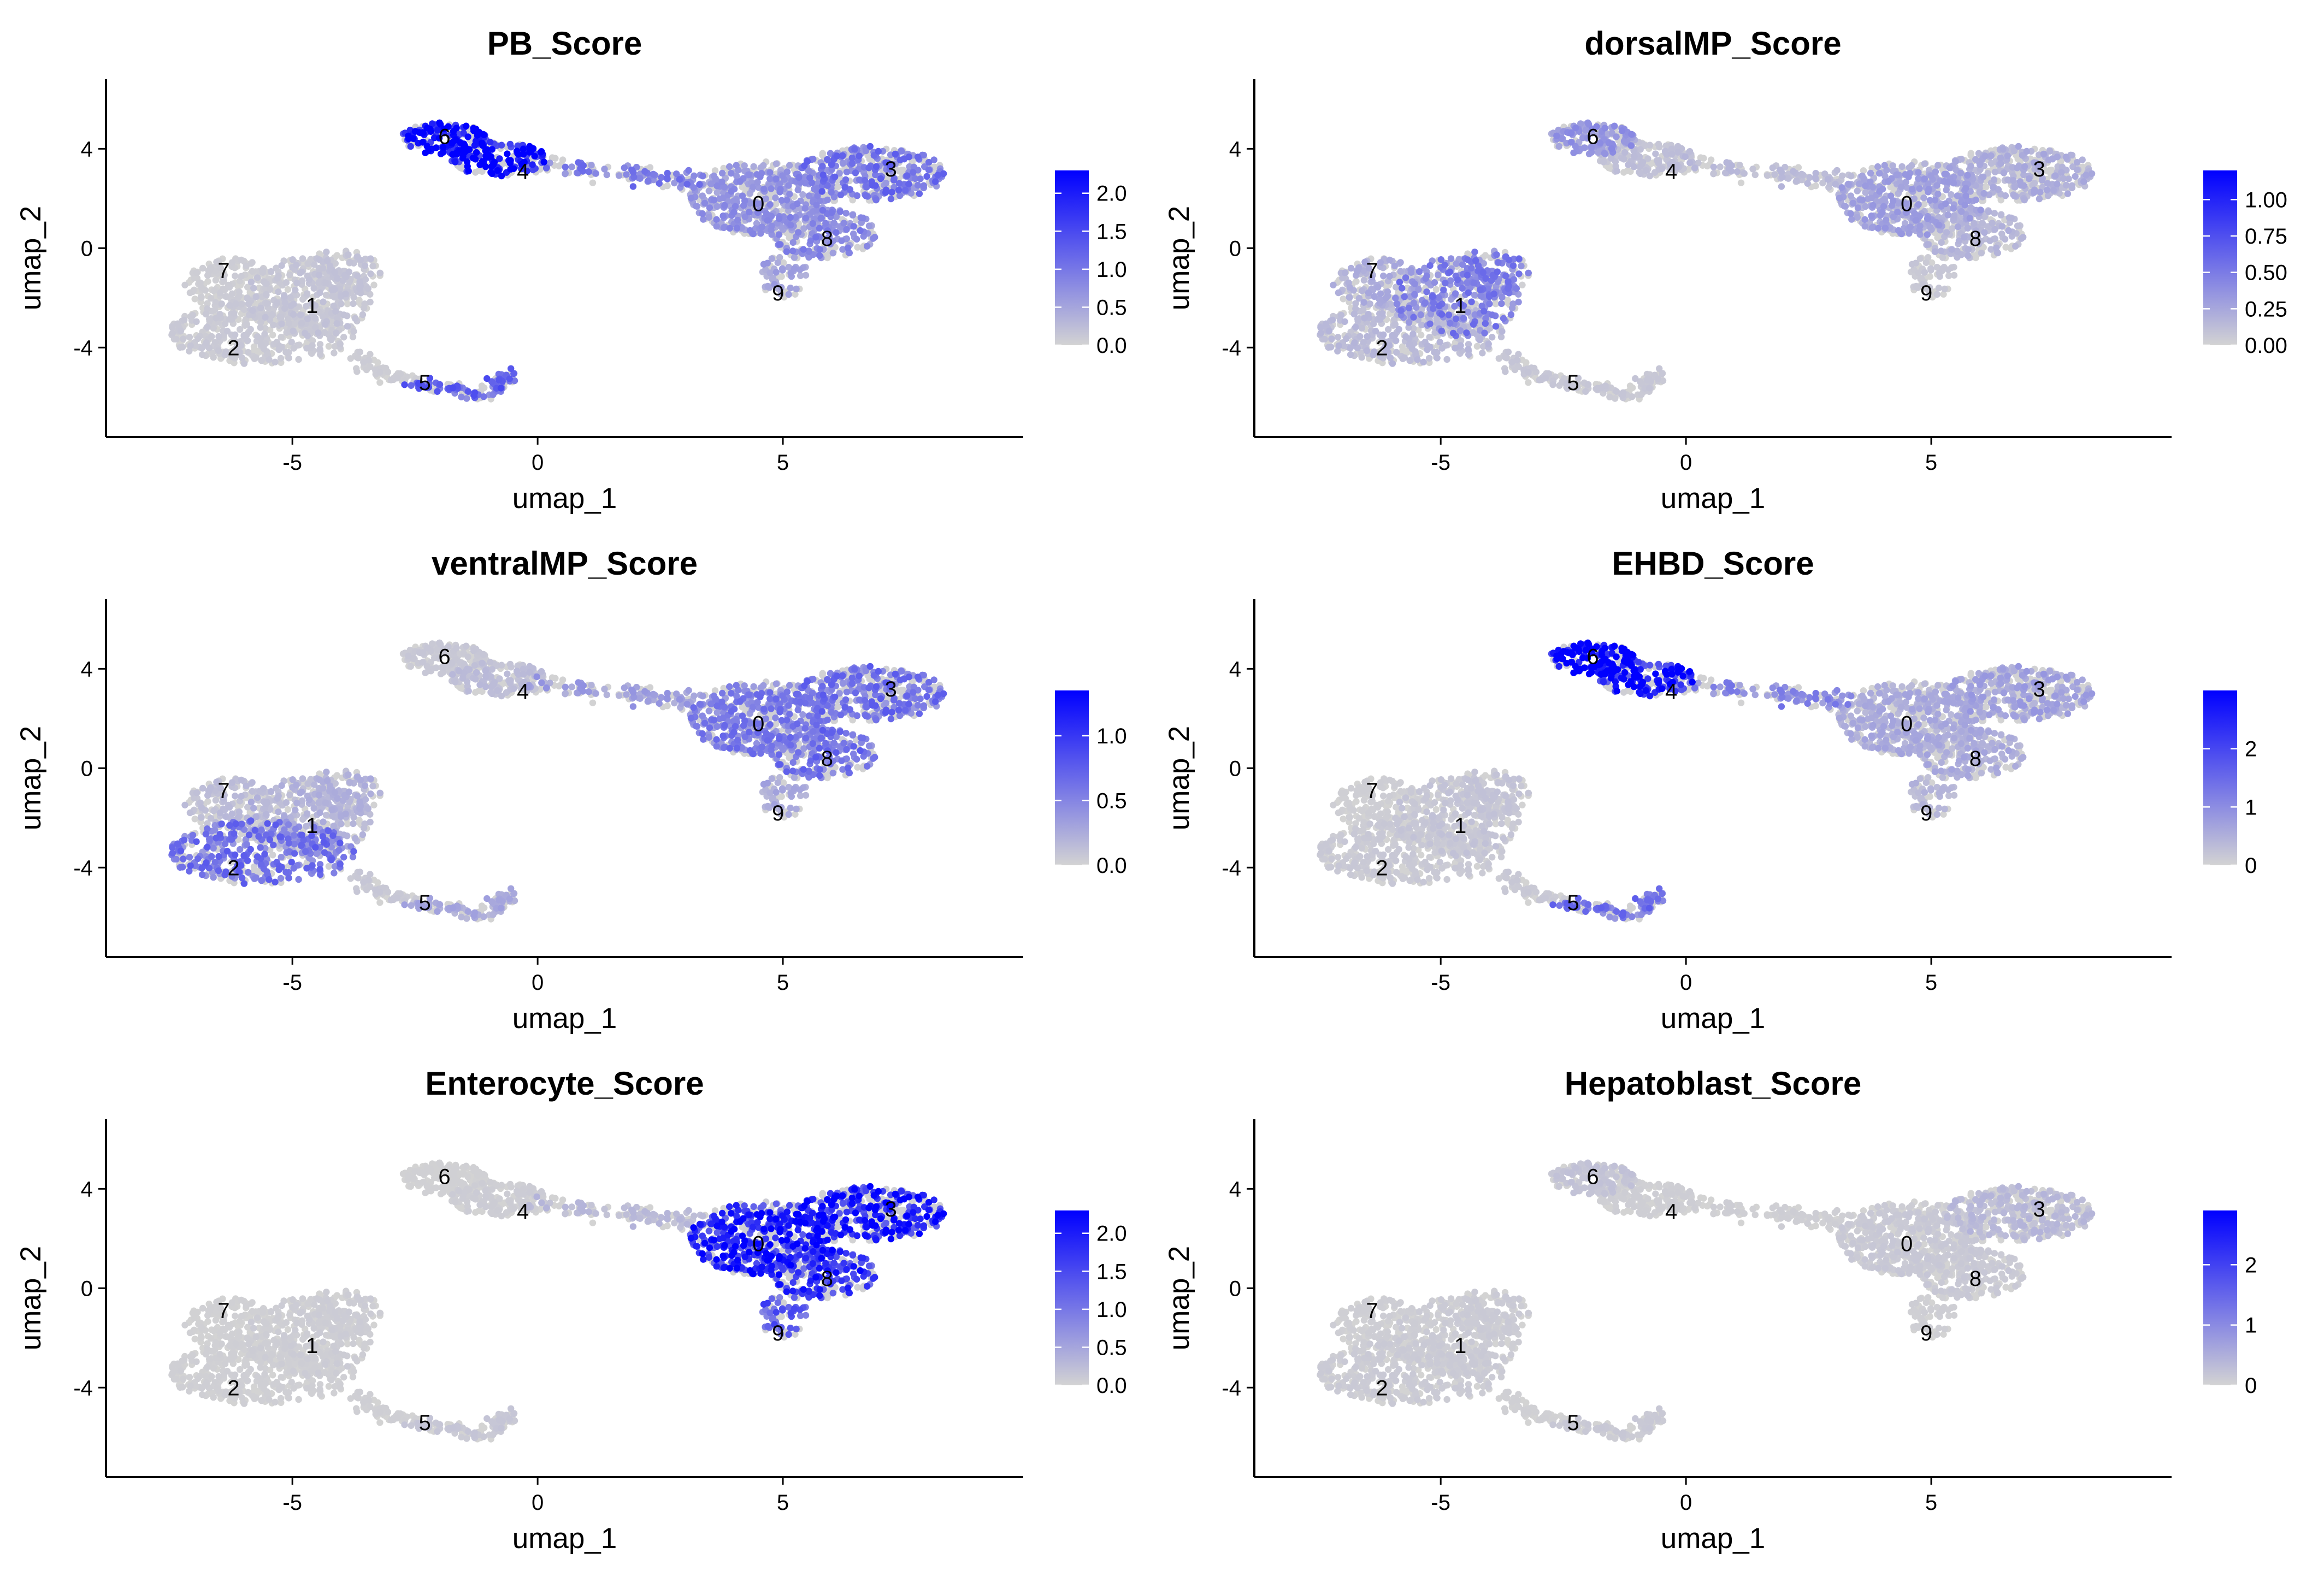  I want to click on colorbar-tick-label: 2.0, so click(1111, 194).